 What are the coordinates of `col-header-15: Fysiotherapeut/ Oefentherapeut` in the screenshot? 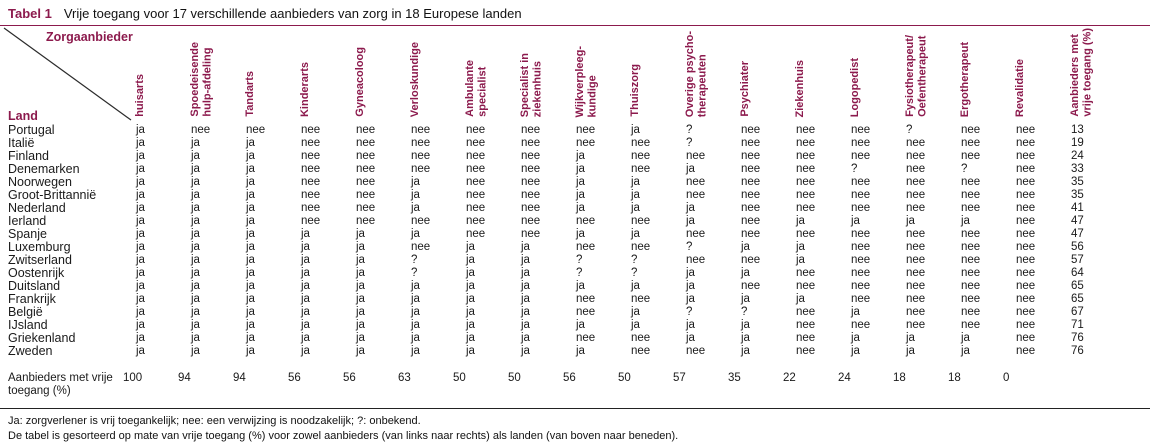 It's located at (929, 75).